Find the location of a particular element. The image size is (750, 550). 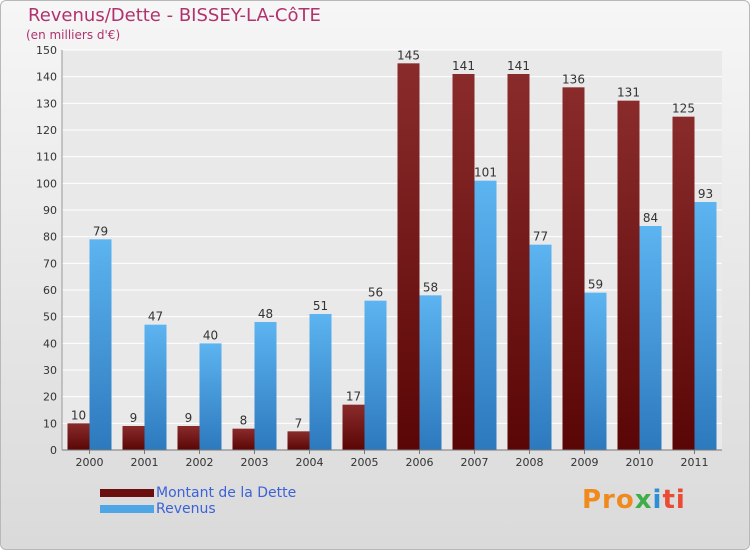

data-label: 77 is located at coordinates (540, 237).